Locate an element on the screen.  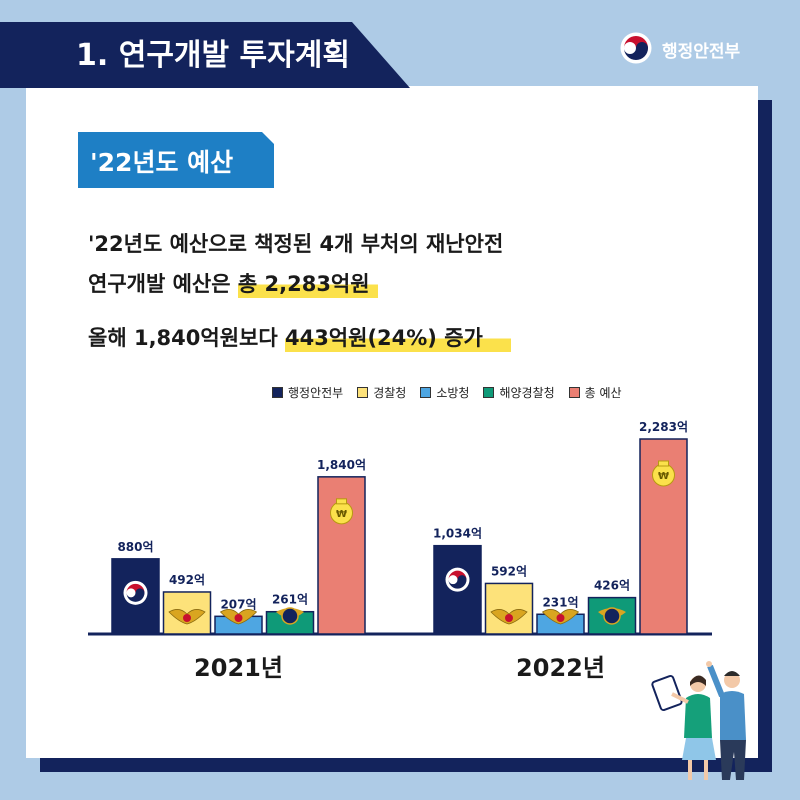
legend-label: 해양경찰청 is located at coordinates (527, 393).